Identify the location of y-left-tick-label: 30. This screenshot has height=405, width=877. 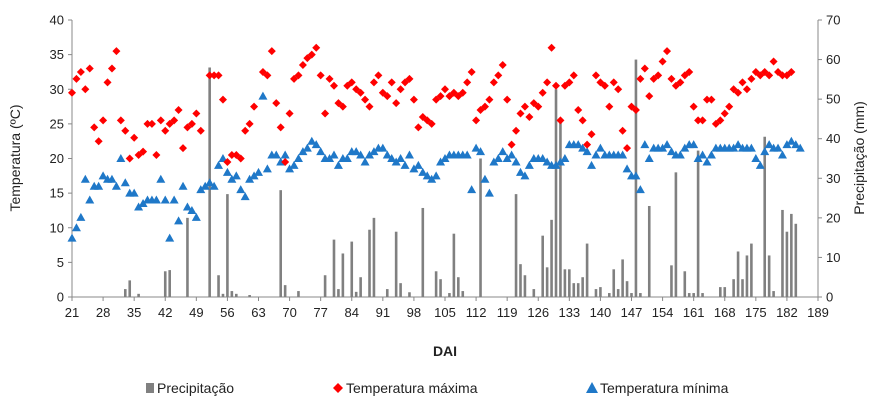
(57, 89).